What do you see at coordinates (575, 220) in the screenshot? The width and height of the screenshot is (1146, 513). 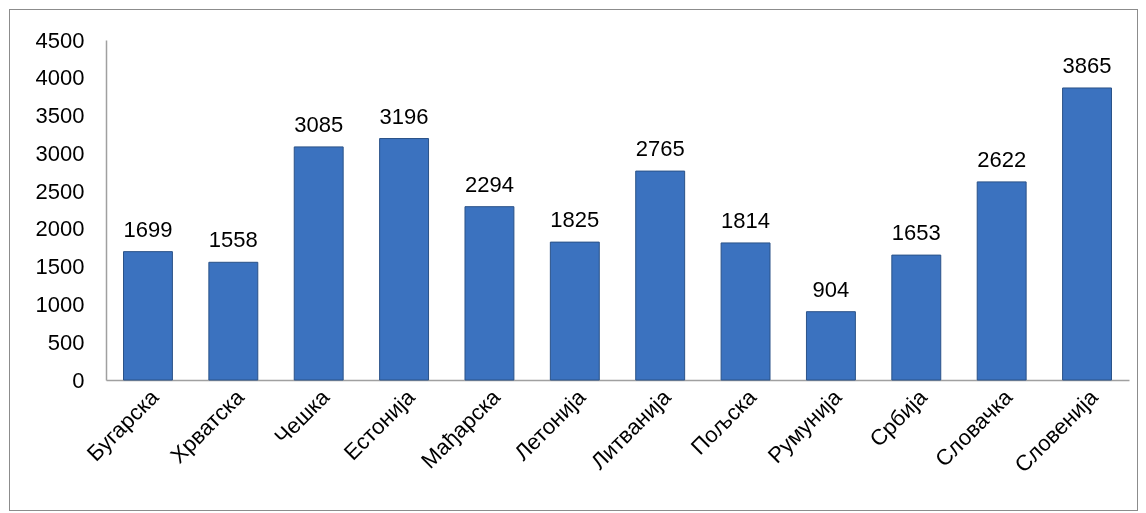 I see `data-label: 1825` at bounding box center [575, 220].